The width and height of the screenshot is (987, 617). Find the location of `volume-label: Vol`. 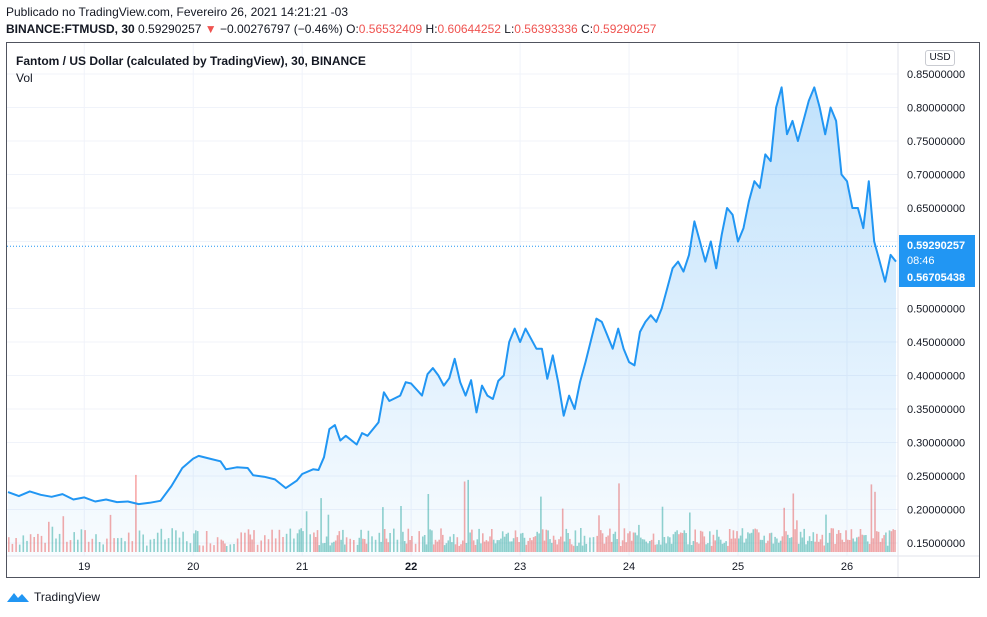

volume-label: Vol is located at coordinates (24, 78).